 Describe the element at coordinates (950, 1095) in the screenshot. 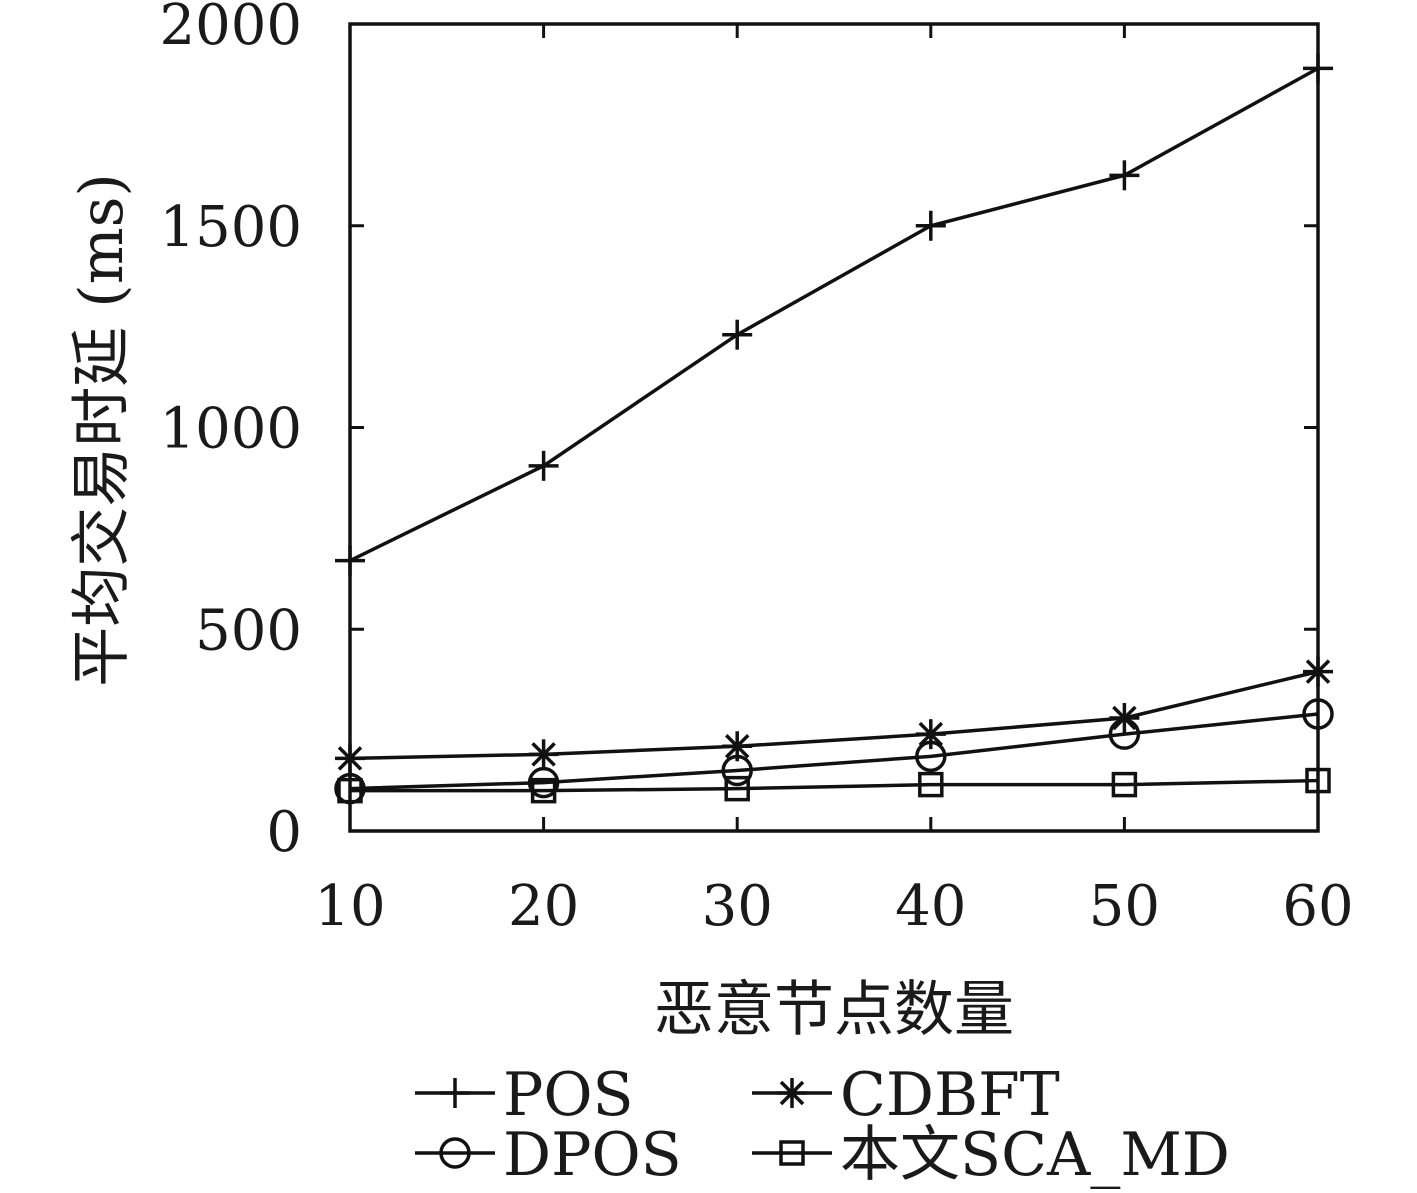

I see `legend-label: CDBFT` at that location.